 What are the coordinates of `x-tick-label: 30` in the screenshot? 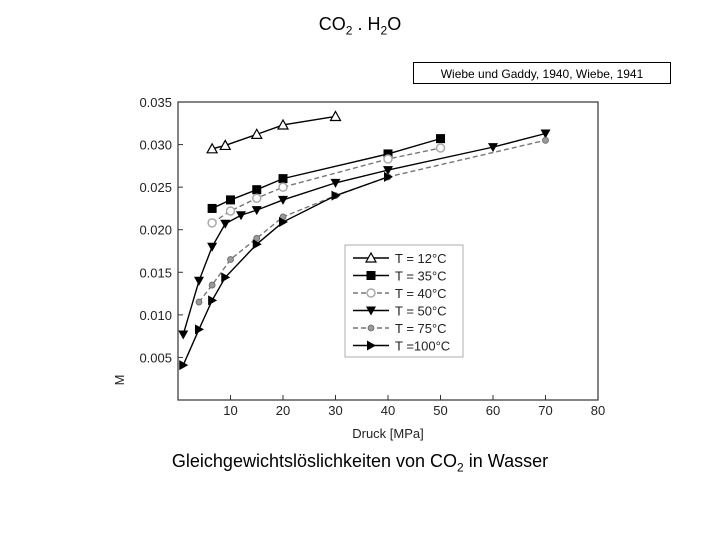 It's located at (335, 410).